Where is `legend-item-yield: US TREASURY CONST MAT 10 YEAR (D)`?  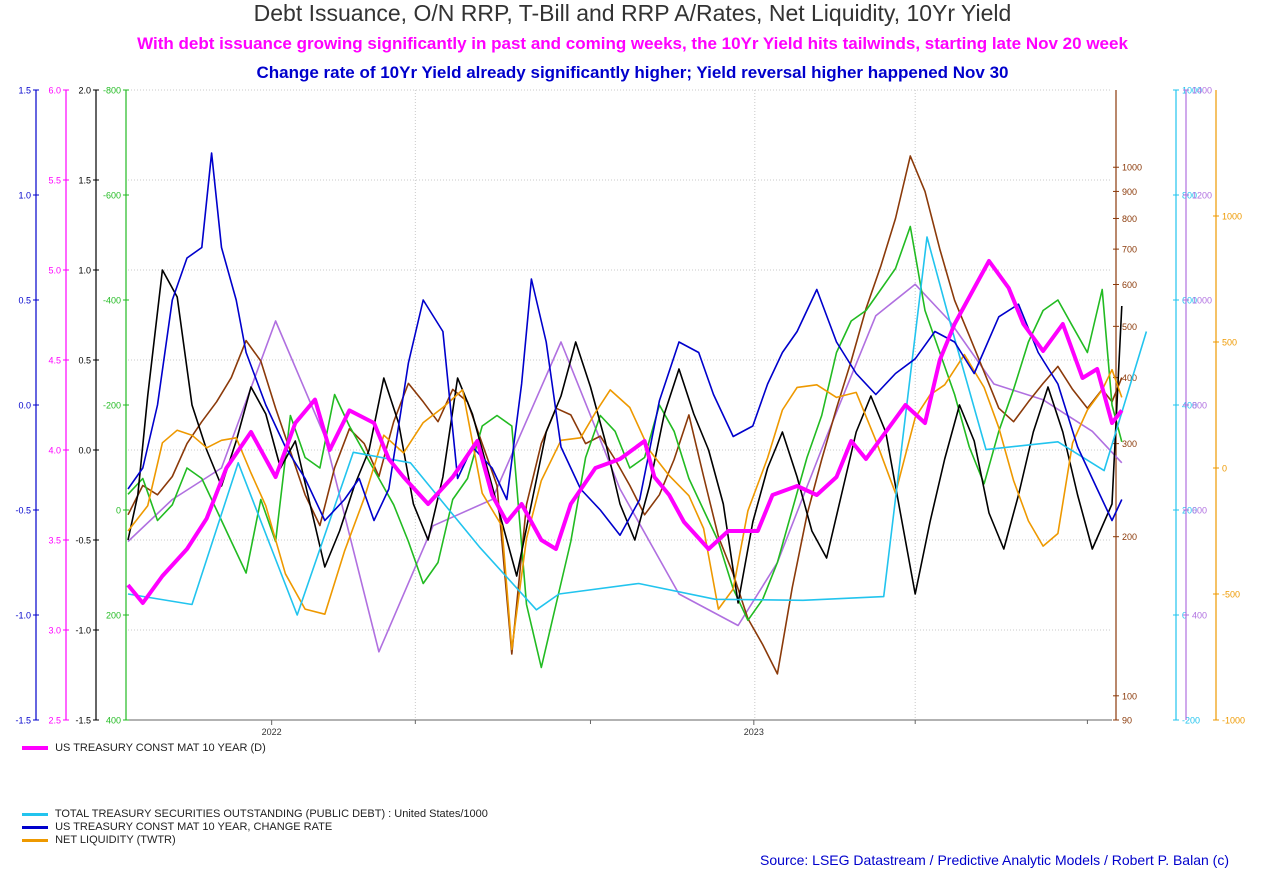 legend-item-yield: US TREASURY CONST MAT 10 YEAR (D) is located at coordinates (144, 748).